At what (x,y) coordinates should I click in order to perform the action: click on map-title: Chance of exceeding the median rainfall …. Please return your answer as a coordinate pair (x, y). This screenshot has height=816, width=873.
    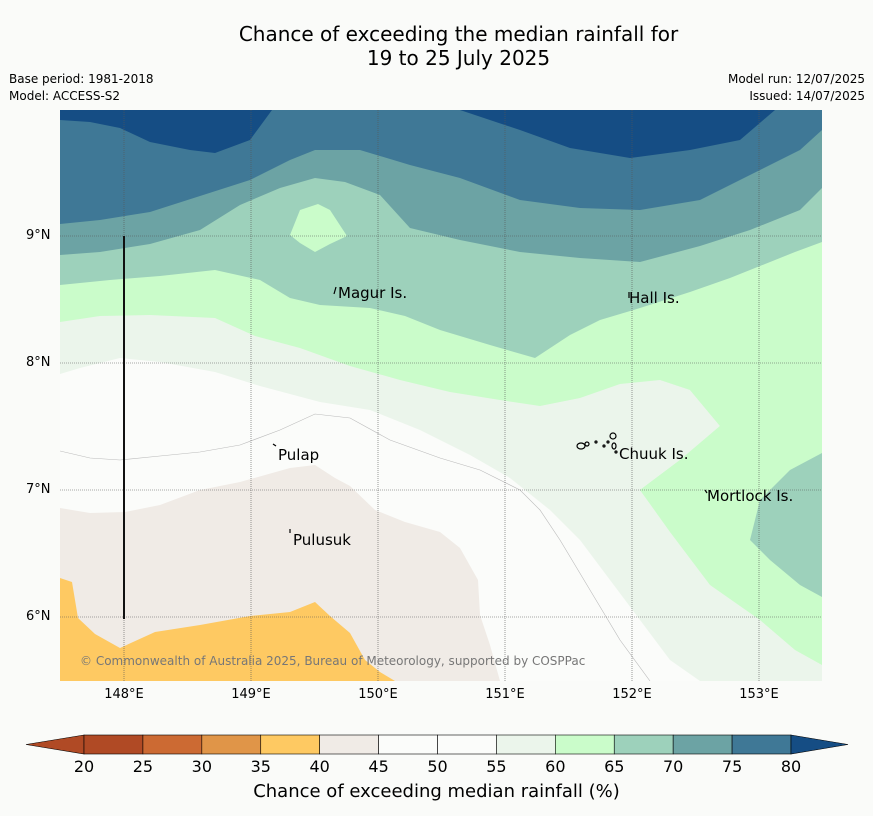
    Looking at the image, I should click on (436, 46).